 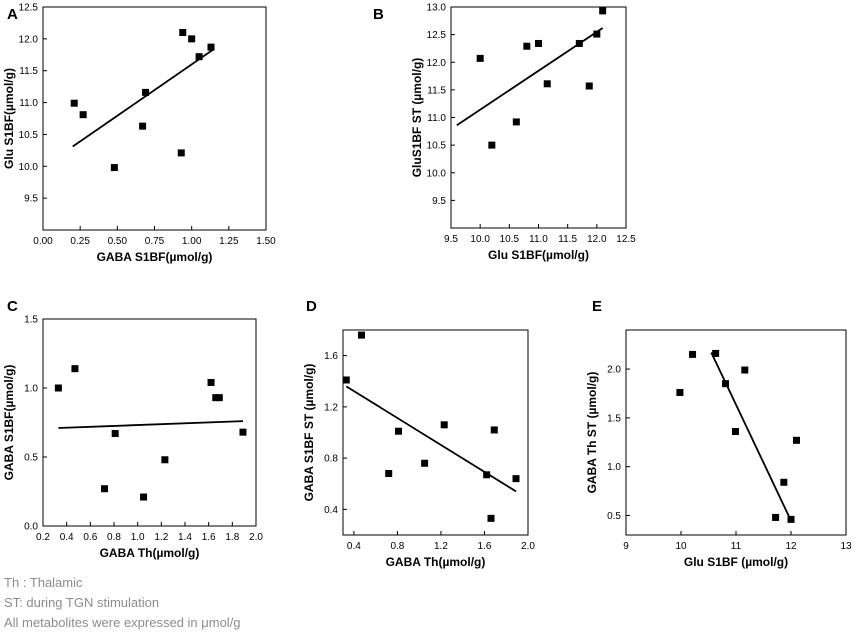 What do you see at coordinates (118, 241) in the screenshot?
I see `panel-a-x-tick-label: 0.50` at bounding box center [118, 241].